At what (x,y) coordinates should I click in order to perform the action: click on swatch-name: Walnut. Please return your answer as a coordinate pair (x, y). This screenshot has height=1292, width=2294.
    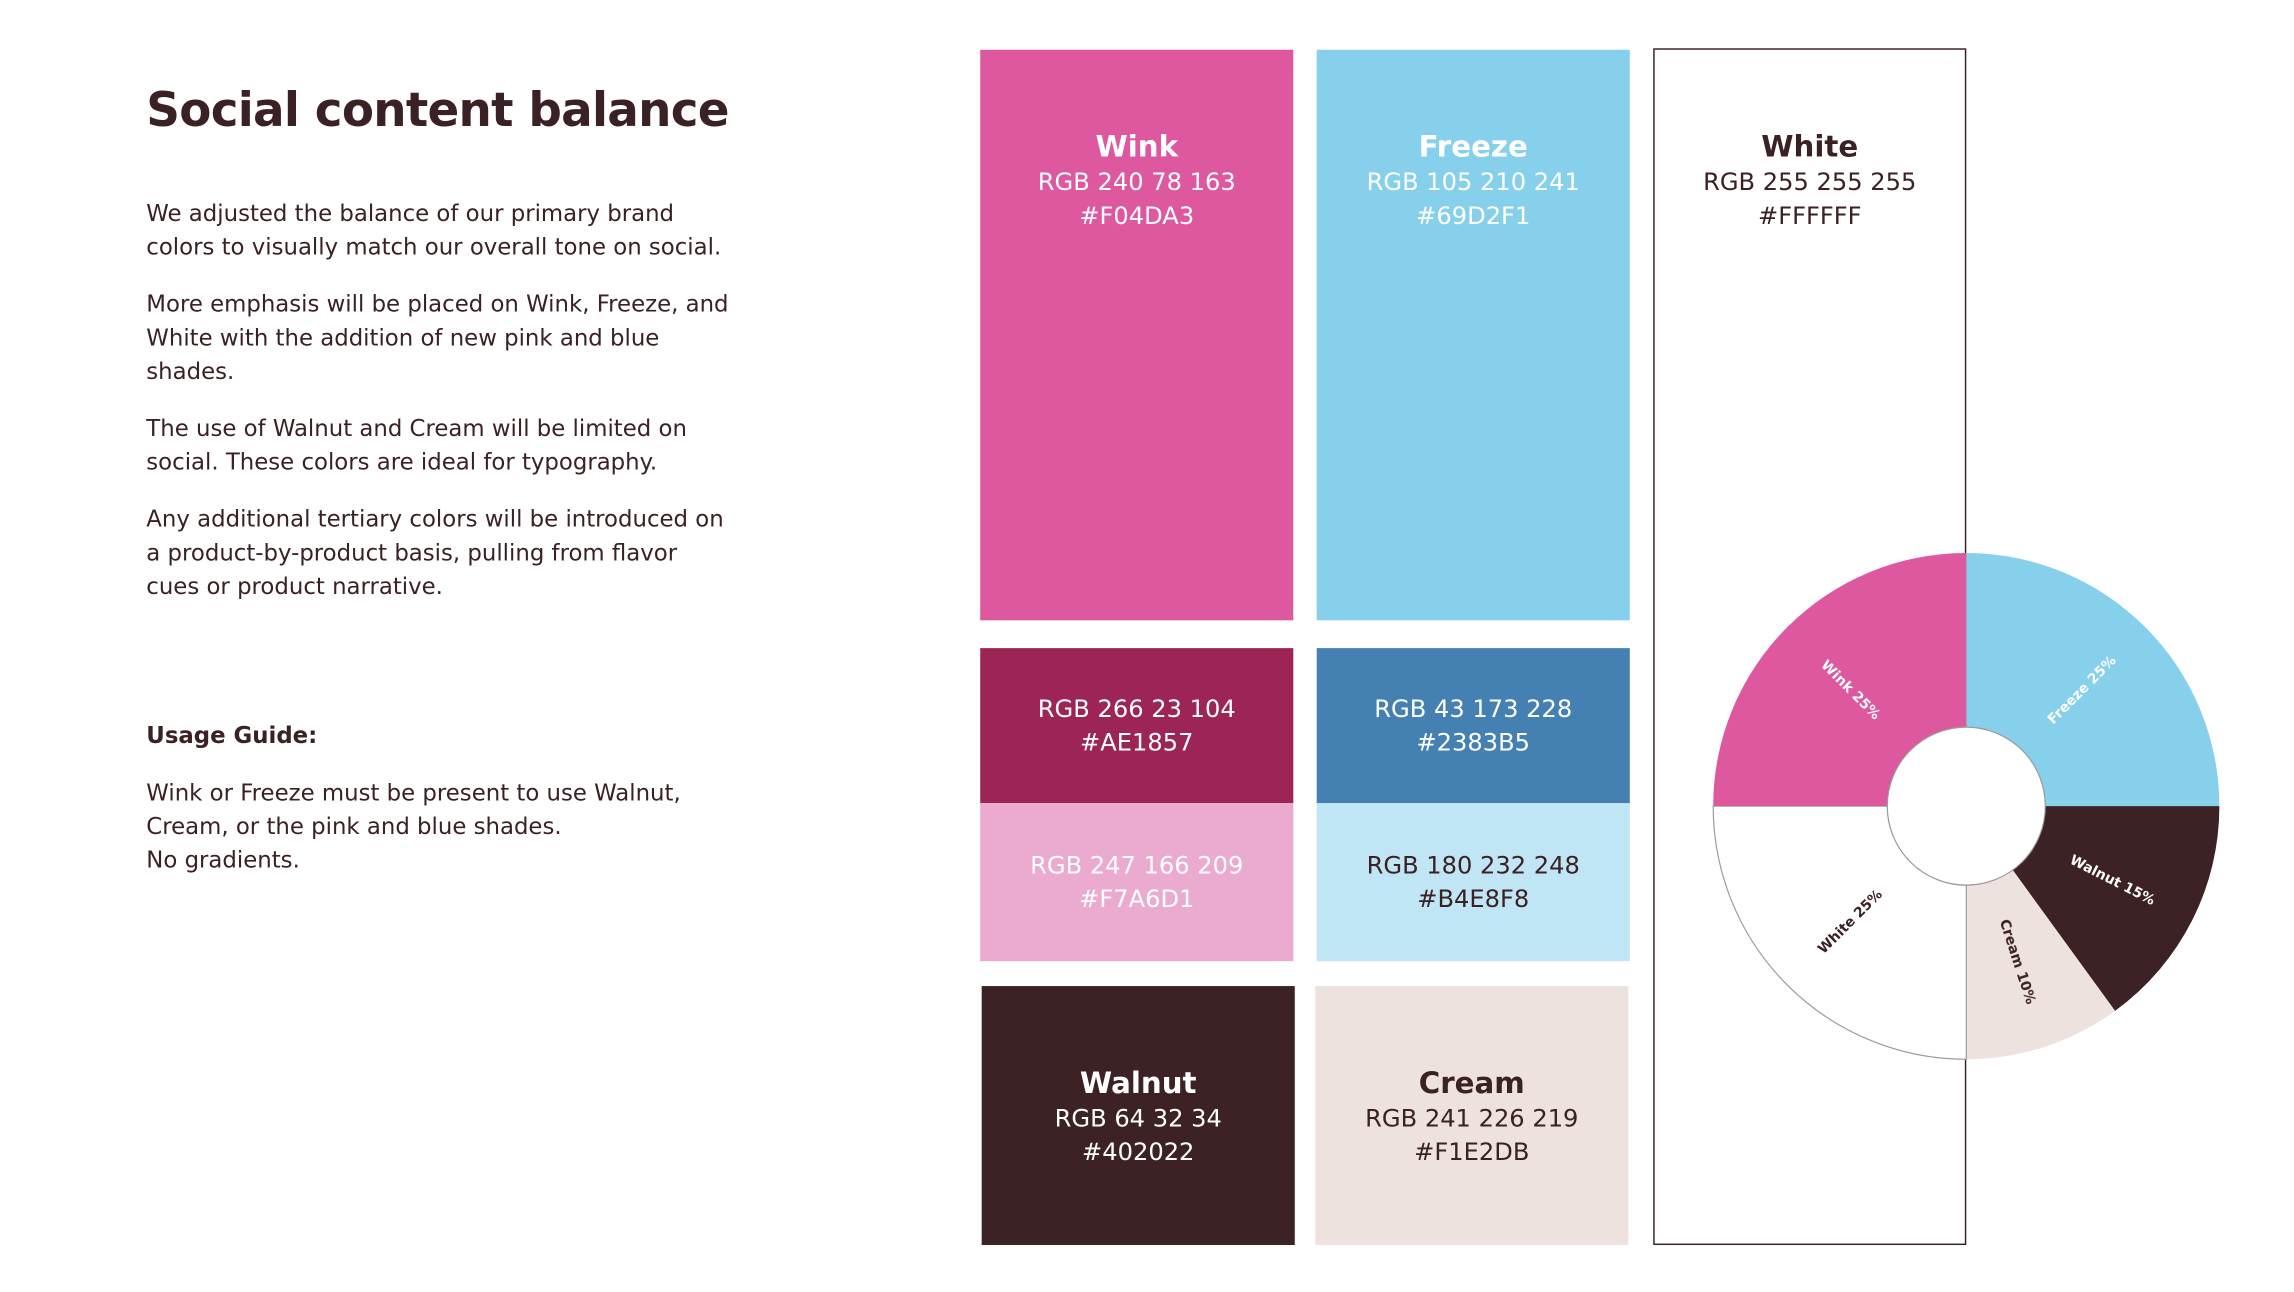
    Looking at the image, I should click on (1138, 1082).